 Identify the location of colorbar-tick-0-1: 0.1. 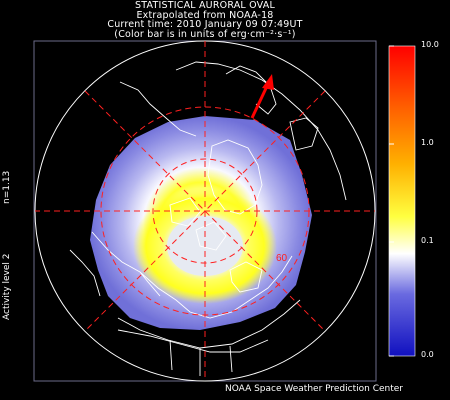
(427, 240).